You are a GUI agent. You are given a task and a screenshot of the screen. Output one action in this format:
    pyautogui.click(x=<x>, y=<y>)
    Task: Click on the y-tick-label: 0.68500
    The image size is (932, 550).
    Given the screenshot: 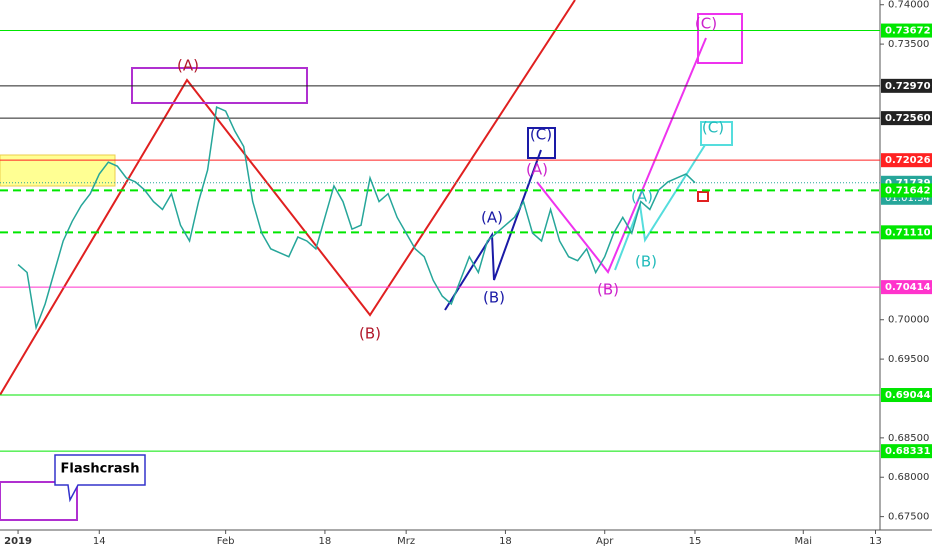 What is the action you would take?
    pyautogui.click(x=908, y=438)
    